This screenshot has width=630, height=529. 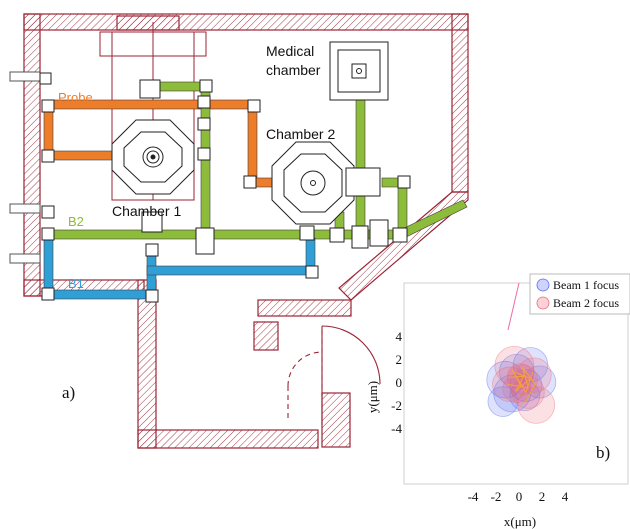 What do you see at coordinates (290, 51) in the screenshot?
I see `medical-chamber-label-line1: Medical` at bounding box center [290, 51].